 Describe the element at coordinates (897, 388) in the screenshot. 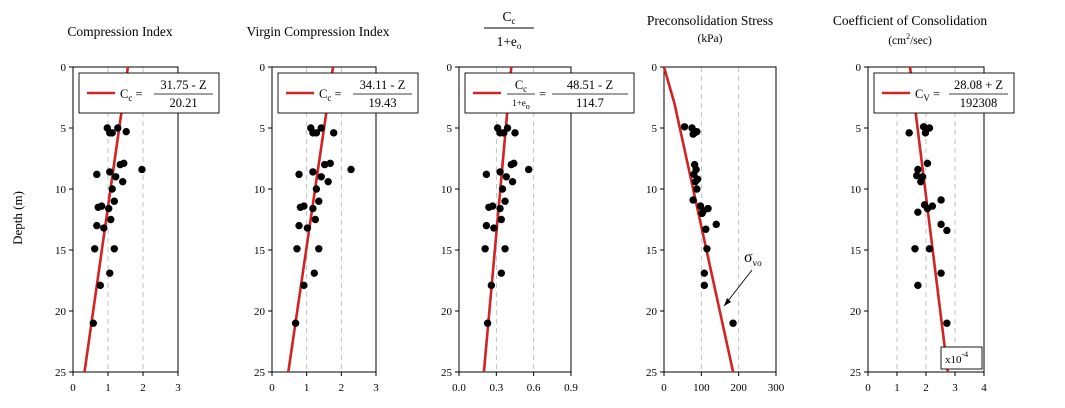

I see `x-tick-label: 1` at that location.